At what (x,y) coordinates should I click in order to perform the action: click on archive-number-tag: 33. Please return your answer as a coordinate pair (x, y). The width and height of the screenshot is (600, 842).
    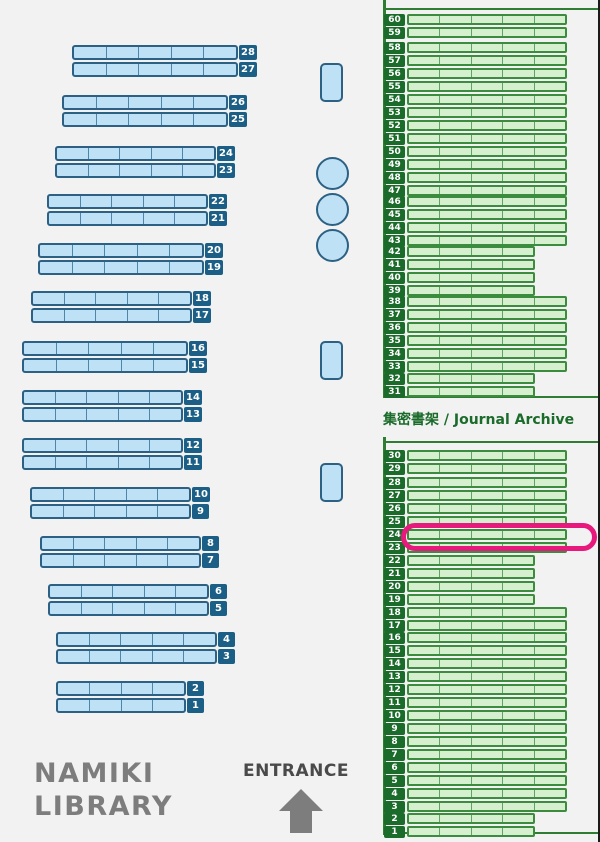
    Looking at the image, I should click on (394, 367).